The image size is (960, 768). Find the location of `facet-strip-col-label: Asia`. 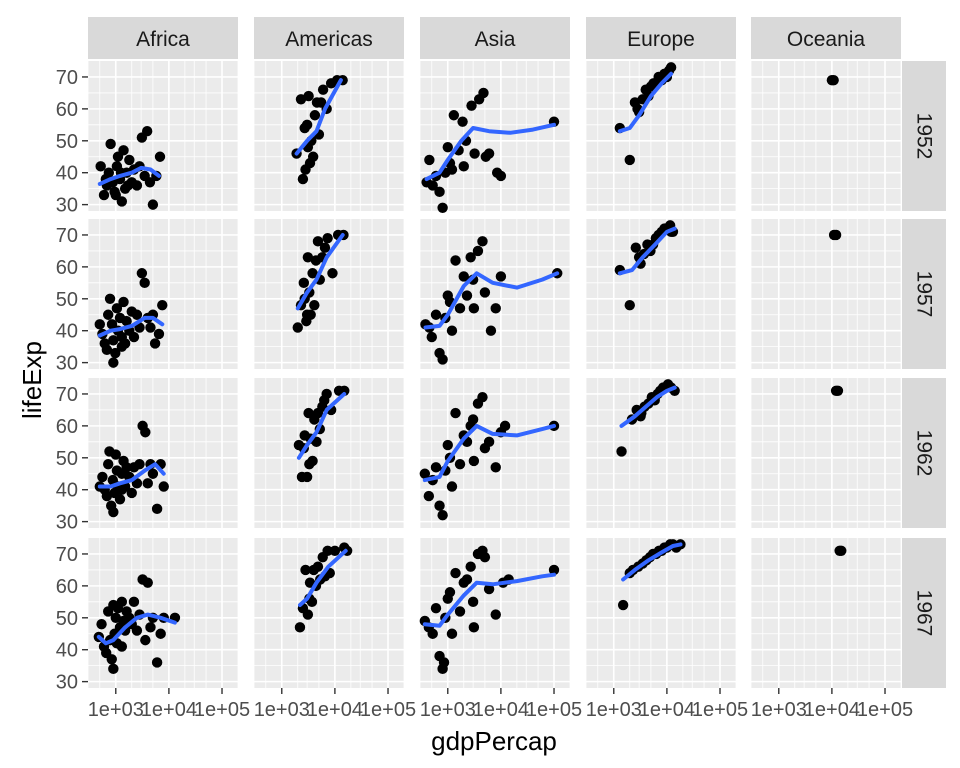

facet-strip-col-label: Asia is located at coordinates (495, 39).